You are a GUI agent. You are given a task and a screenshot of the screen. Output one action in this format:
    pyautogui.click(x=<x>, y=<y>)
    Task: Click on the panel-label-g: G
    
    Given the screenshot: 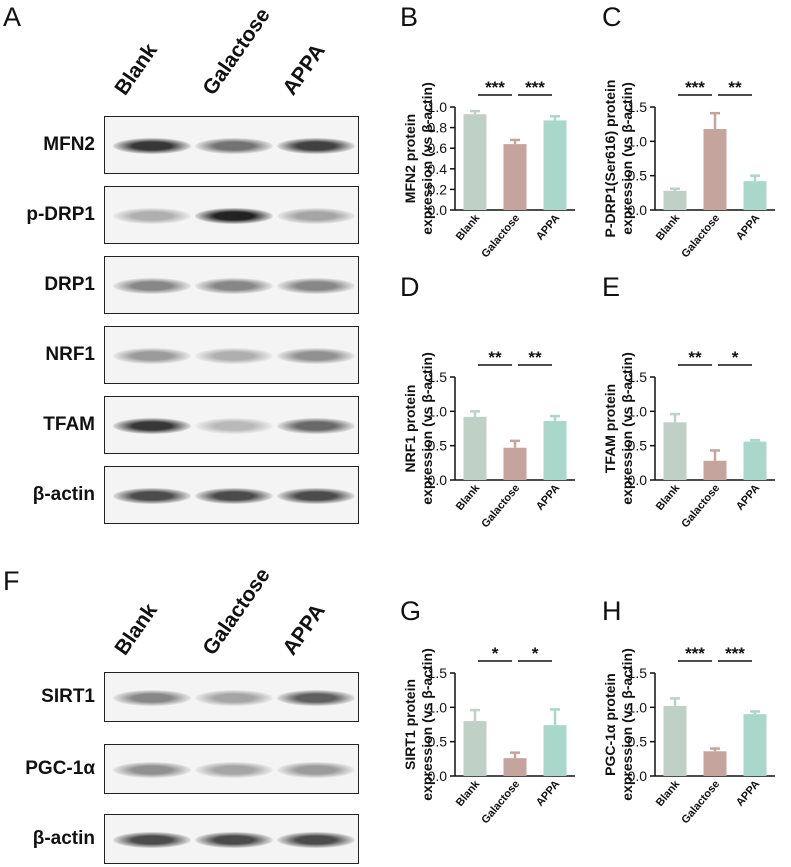 What is the action you would take?
    pyautogui.click(x=411, y=611)
    